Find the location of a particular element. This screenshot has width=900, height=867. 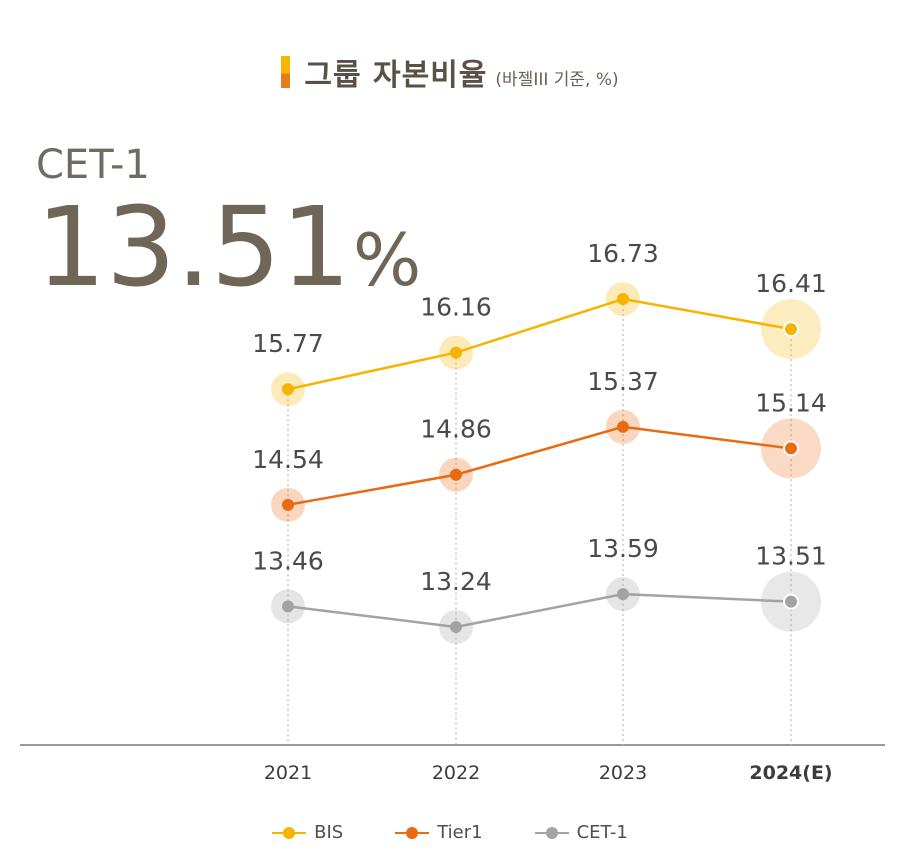

legend-label-tier1: Tier1 is located at coordinates (460, 832).